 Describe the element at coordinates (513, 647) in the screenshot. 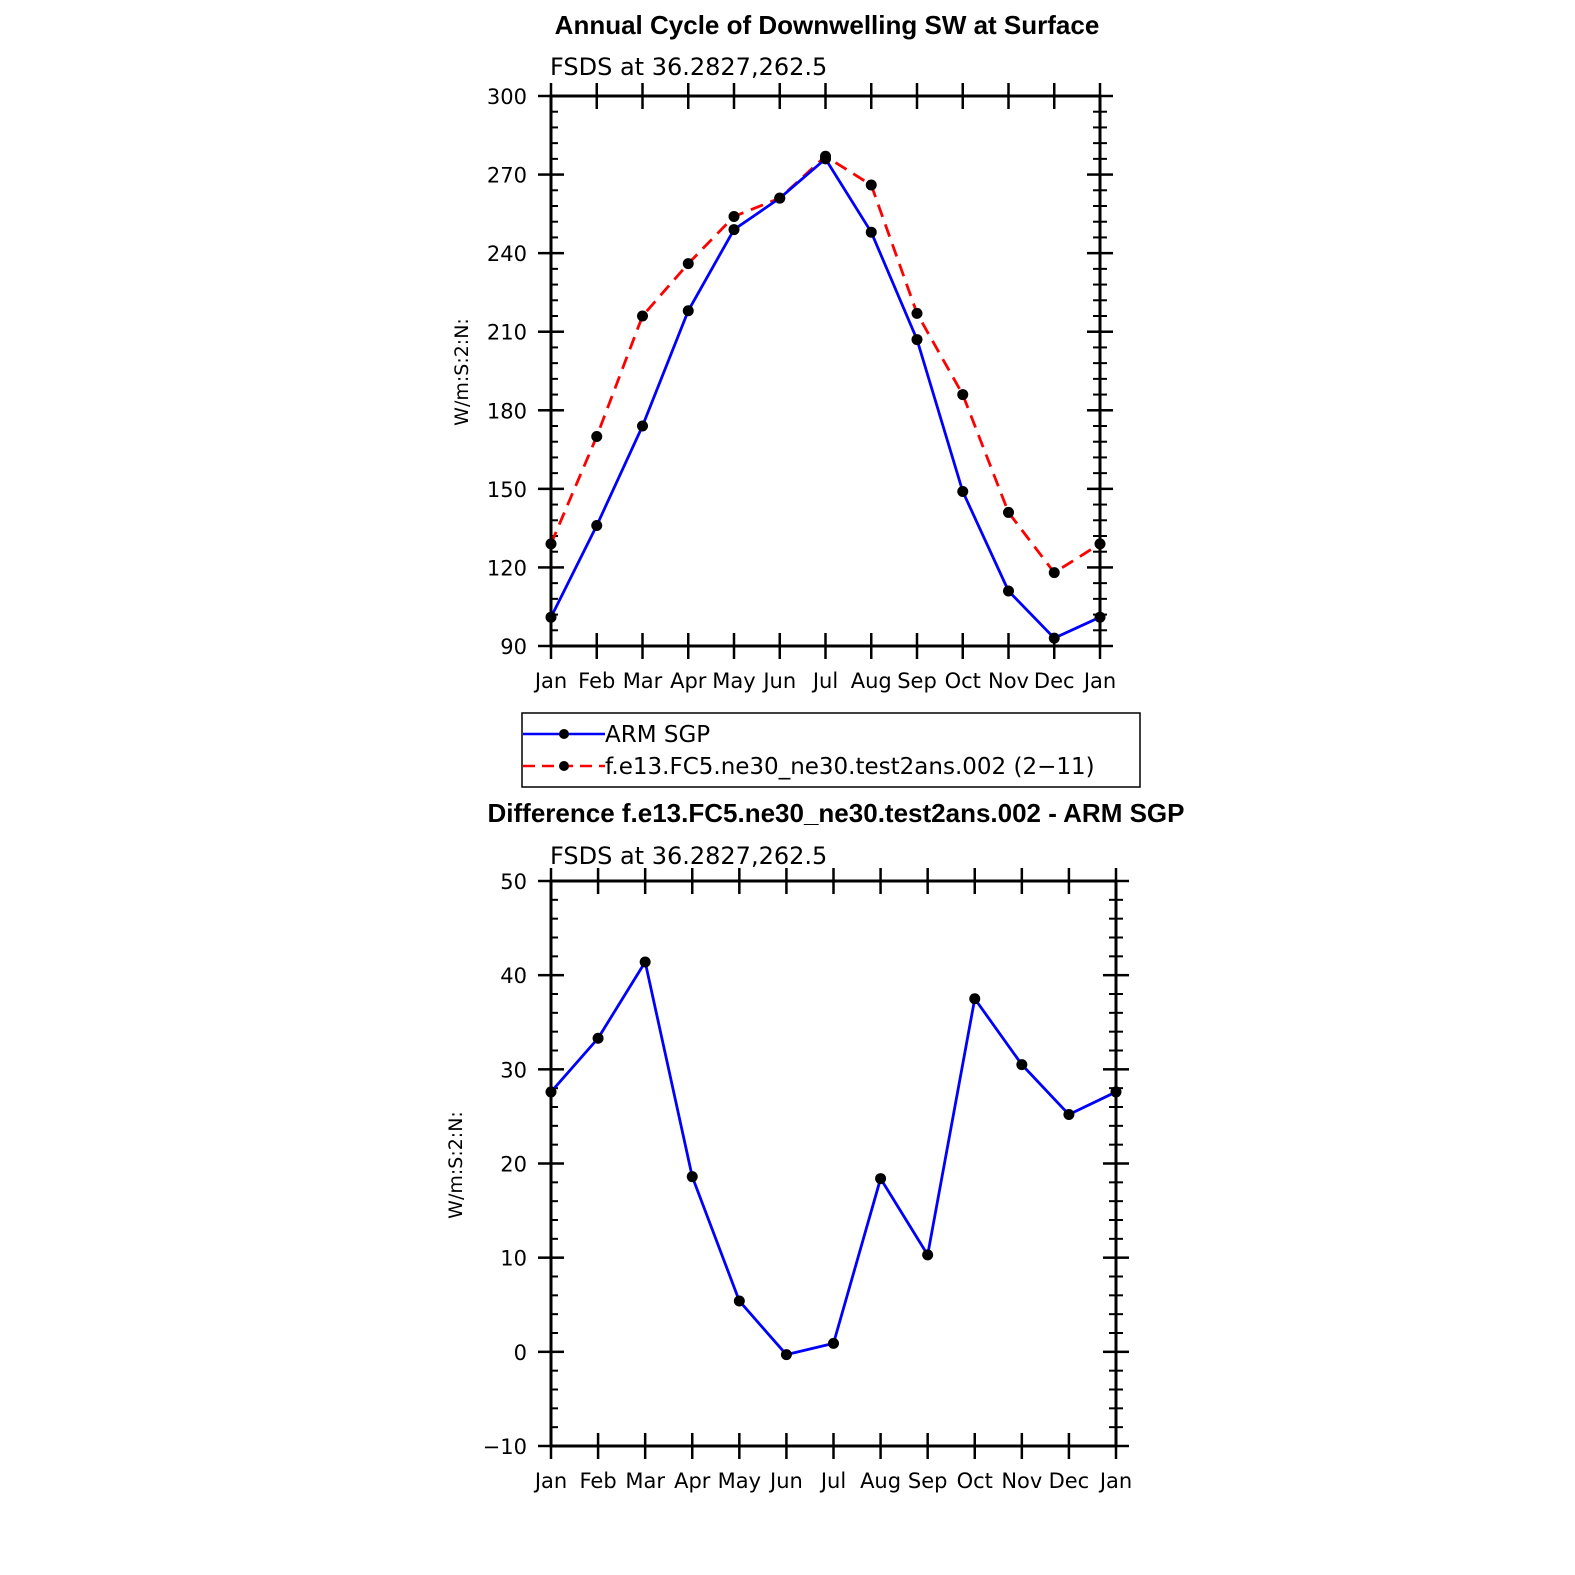

I see `y-tick-label: 90` at that location.